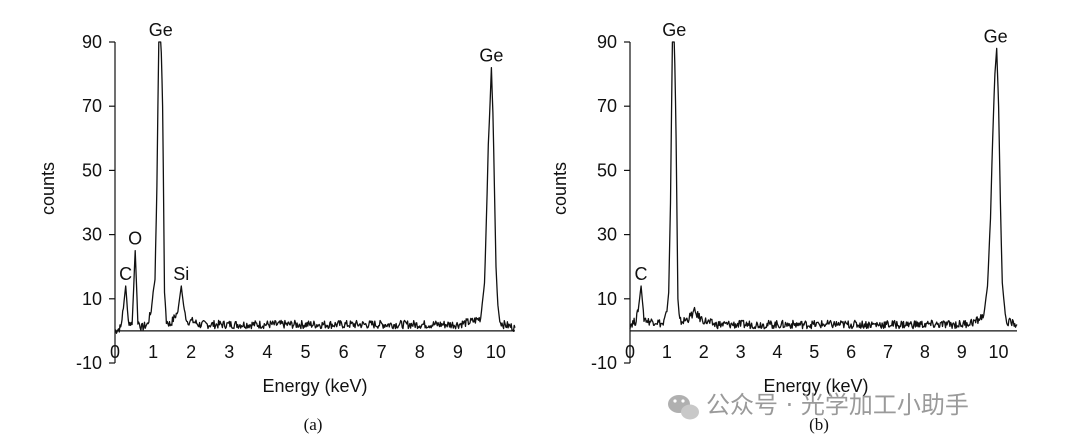  Describe the element at coordinates (135, 239) in the screenshot. I see `peak-label: O` at that location.